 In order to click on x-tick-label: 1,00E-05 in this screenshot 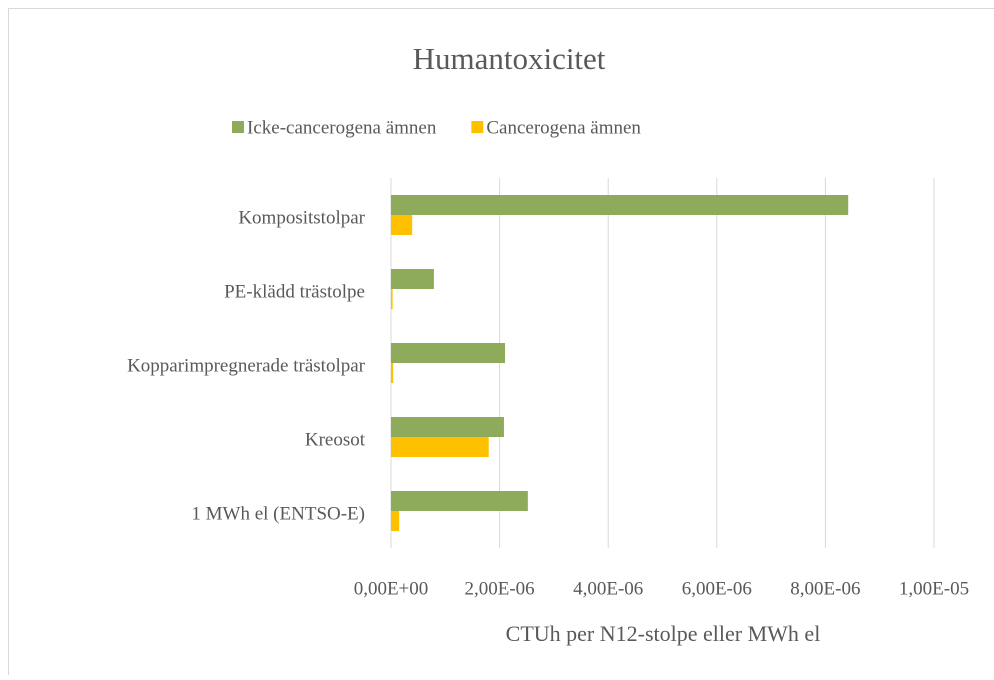, I will do `click(934, 588)`.